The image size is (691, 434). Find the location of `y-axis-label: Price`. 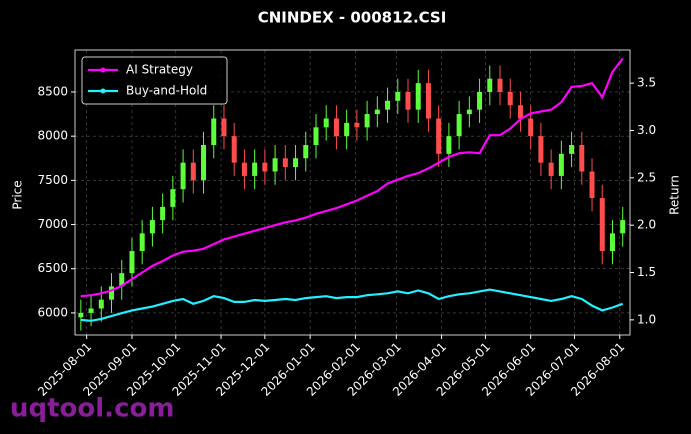

y-axis-label: Price is located at coordinates (18, 194).